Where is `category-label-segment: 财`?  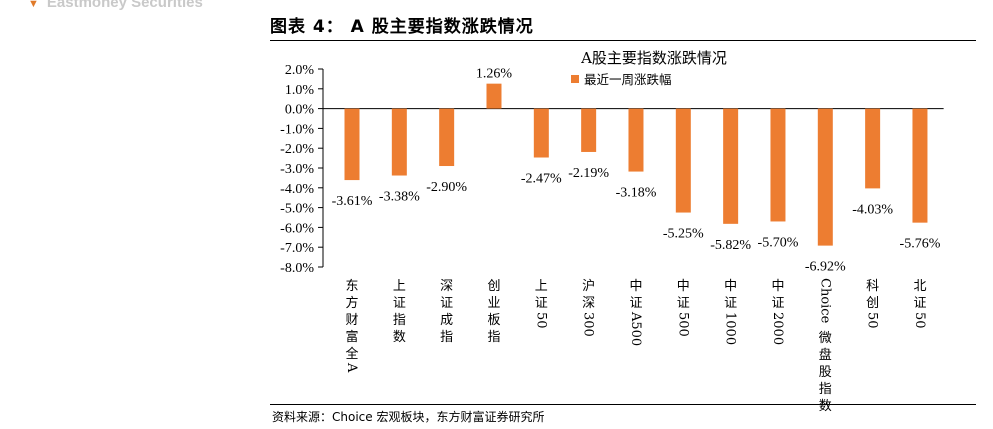 category-label-segment: 财 is located at coordinates (351, 320).